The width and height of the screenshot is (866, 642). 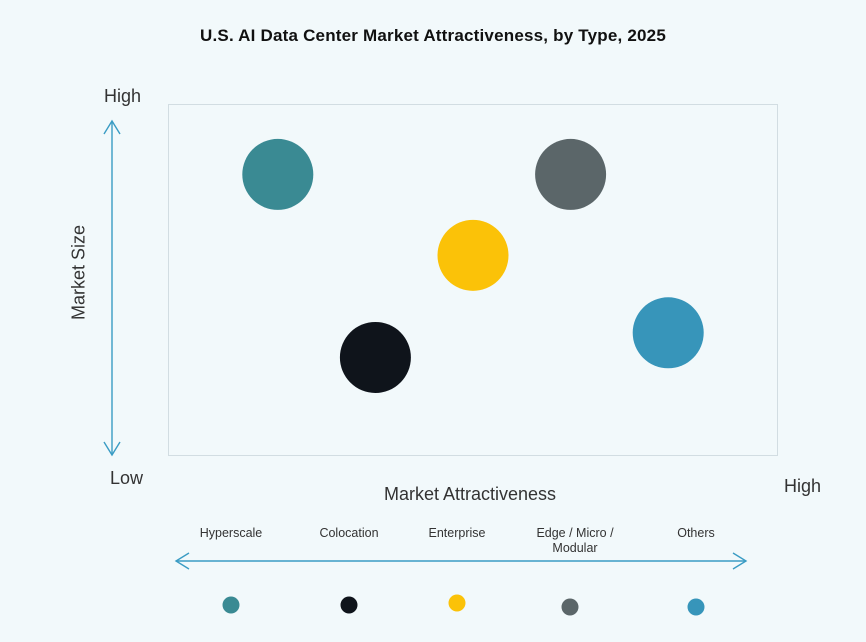 I want to click on legend-label-edge-micro-modular: Edge / Micro / Modular, so click(x=575, y=540).